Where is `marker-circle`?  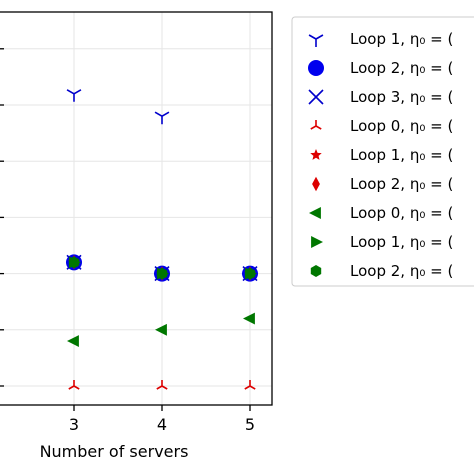 marker-circle is located at coordinates (316, 68).